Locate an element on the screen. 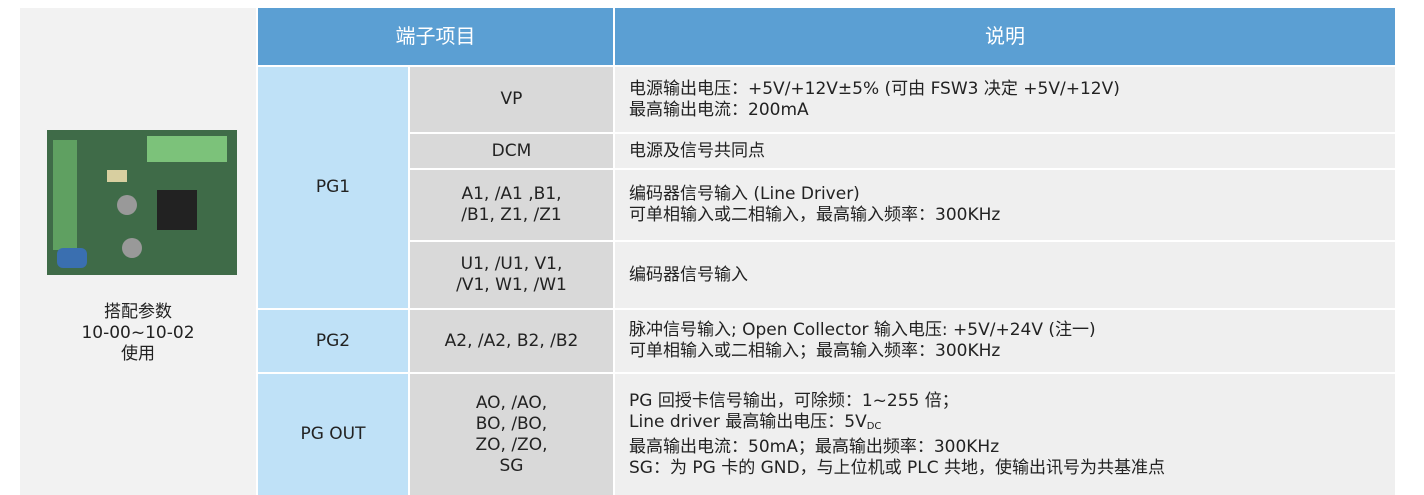 The image size is (1424, 495). text-line: VP is located at coordinates (511, 99).